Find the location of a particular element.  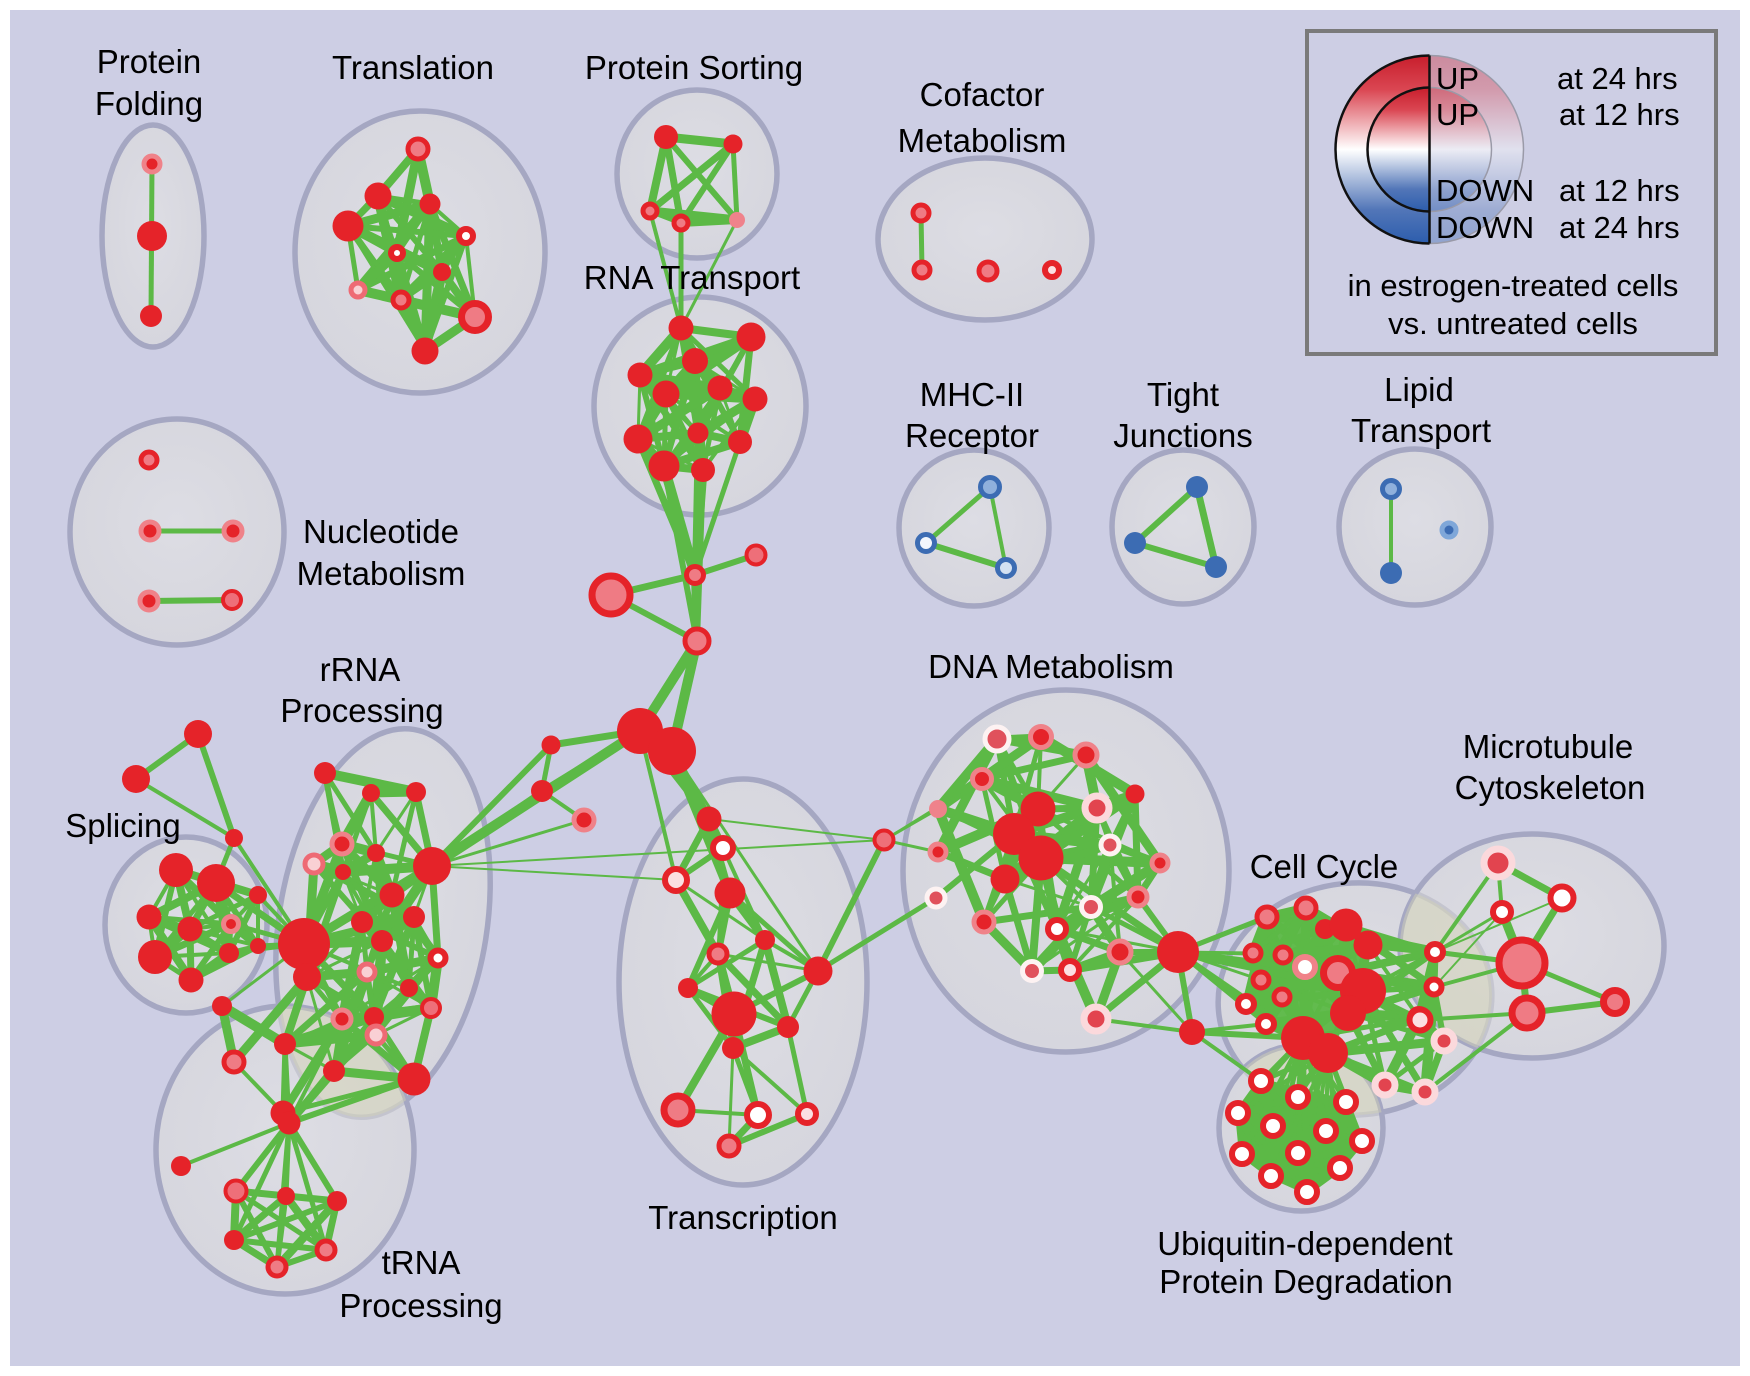

svg-text: Transcription is located at coordinates (743, 1217).